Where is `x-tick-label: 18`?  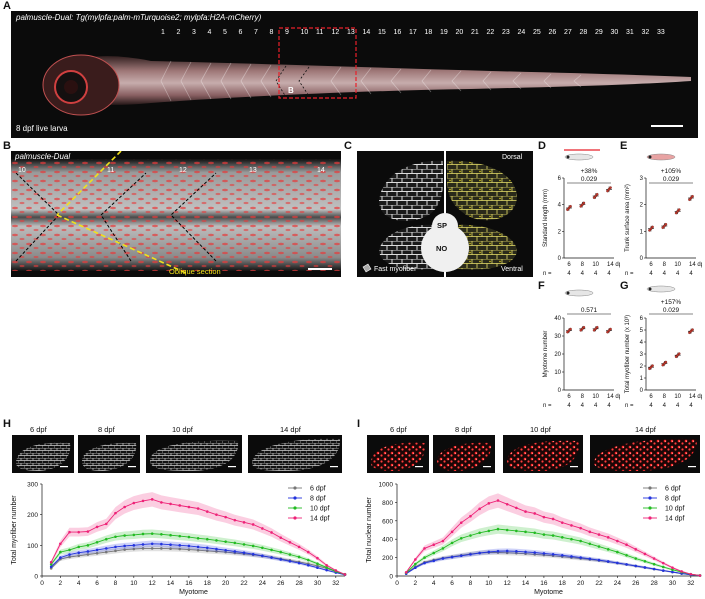 x-tick-label: 18 is located at coordinates (208, 583).